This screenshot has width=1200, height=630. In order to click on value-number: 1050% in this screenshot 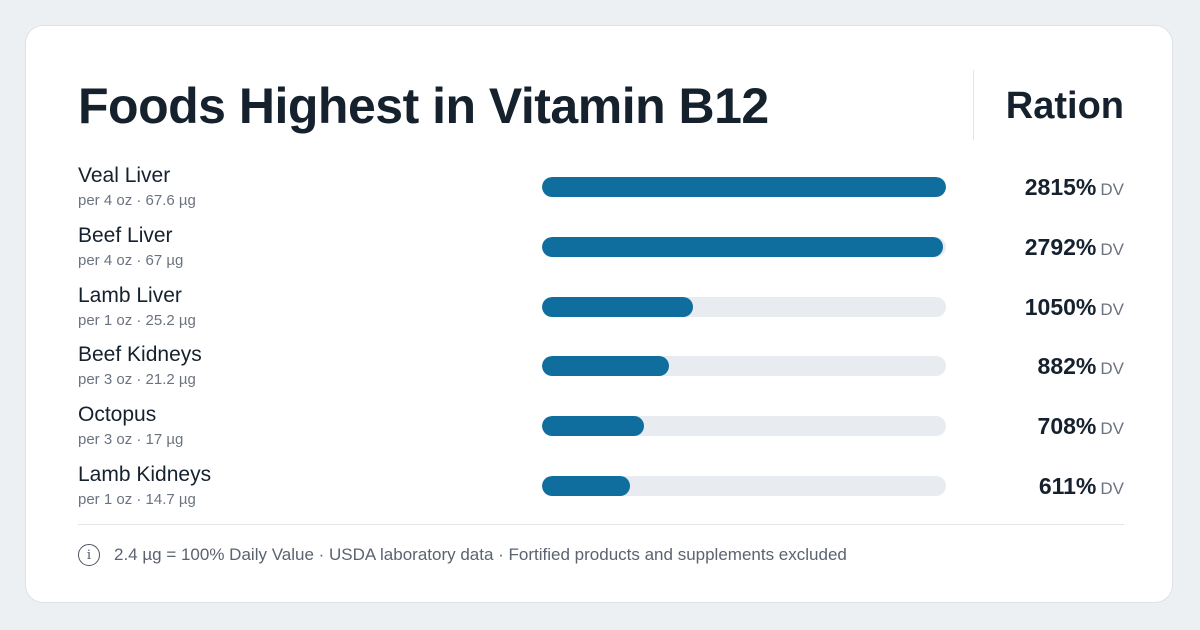, I will do `click(1060, 306)`.